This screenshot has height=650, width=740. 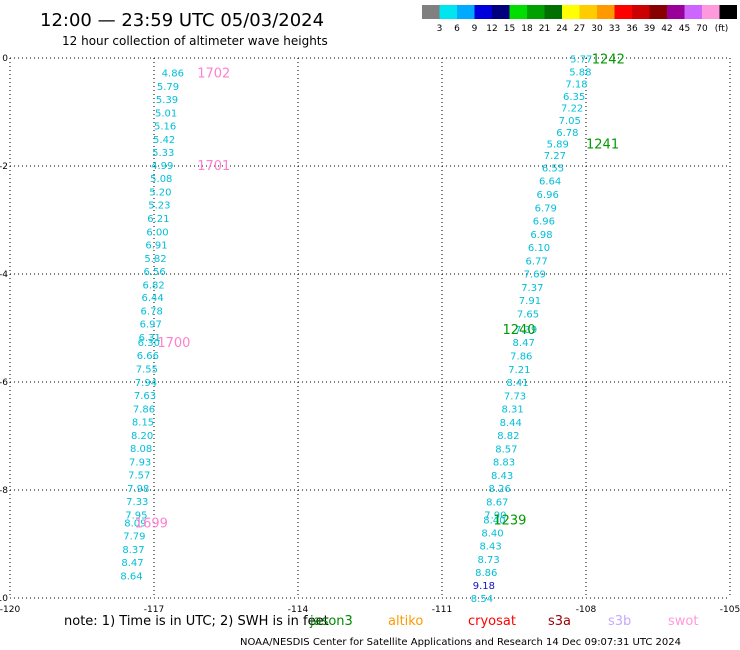 What do you see at coordinates (567, 133) in the screenshot?
I see `data-point-label: 6.78` at bounding box center [567, 133].